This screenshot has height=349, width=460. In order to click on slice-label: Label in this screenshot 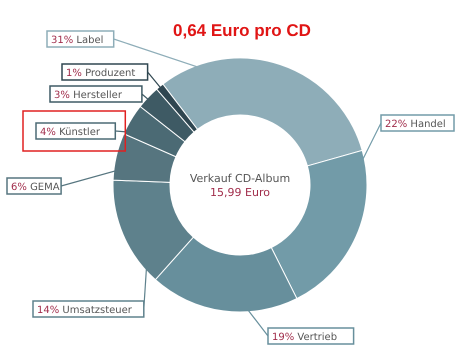, I will do `click(88, 40)`.